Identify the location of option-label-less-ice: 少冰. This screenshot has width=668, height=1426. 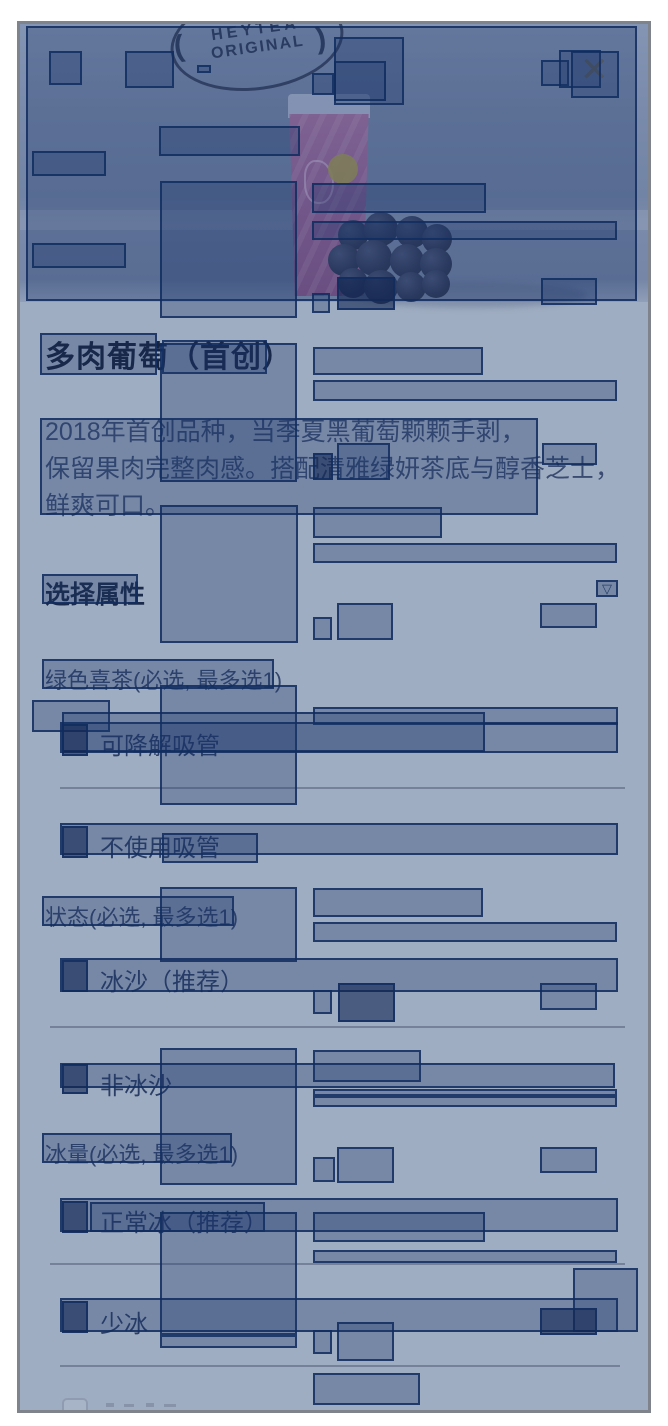
(124, 1324).